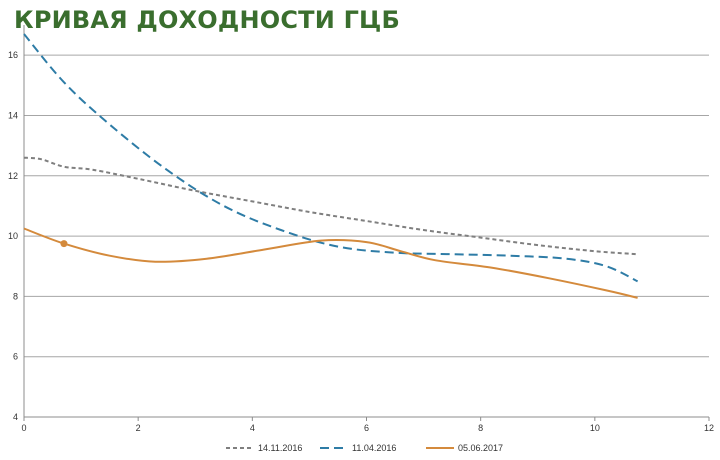 This screenshot has height=460, width=720. What do you see at coordinates (252, 428) in the screenshot?
I see `x-tick-label: 4` at bounding box center [252, 428].